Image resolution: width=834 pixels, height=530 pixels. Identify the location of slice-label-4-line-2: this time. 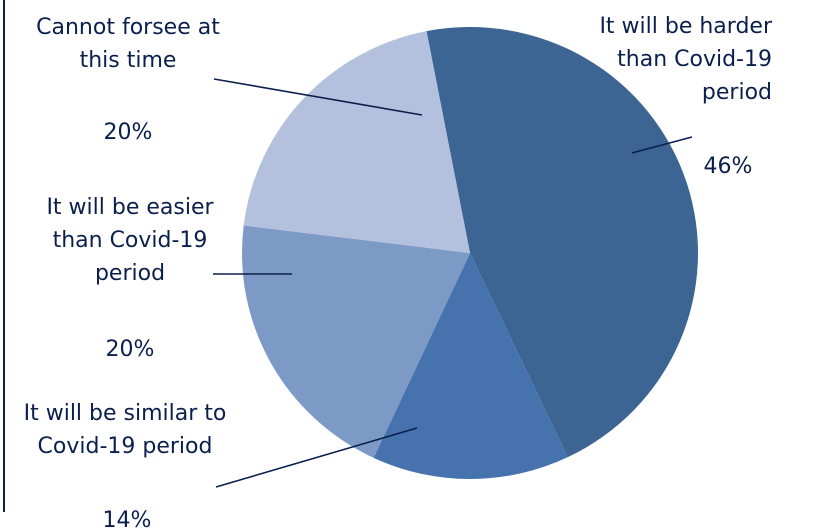
(128, 60).